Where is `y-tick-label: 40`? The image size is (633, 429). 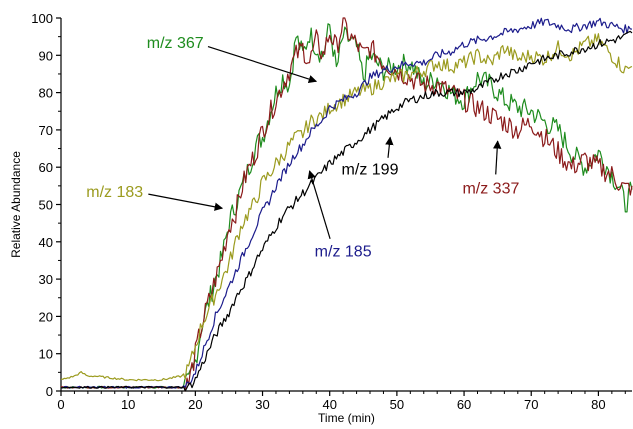 y-tick-label: 40 is located at coordinates (46, 242).